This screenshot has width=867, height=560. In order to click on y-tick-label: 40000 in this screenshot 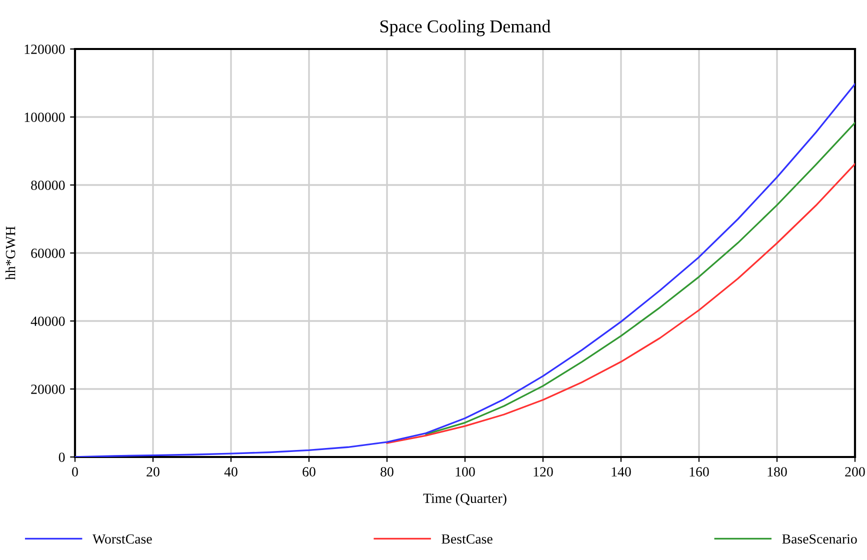, I will do `click(47, 321)`.